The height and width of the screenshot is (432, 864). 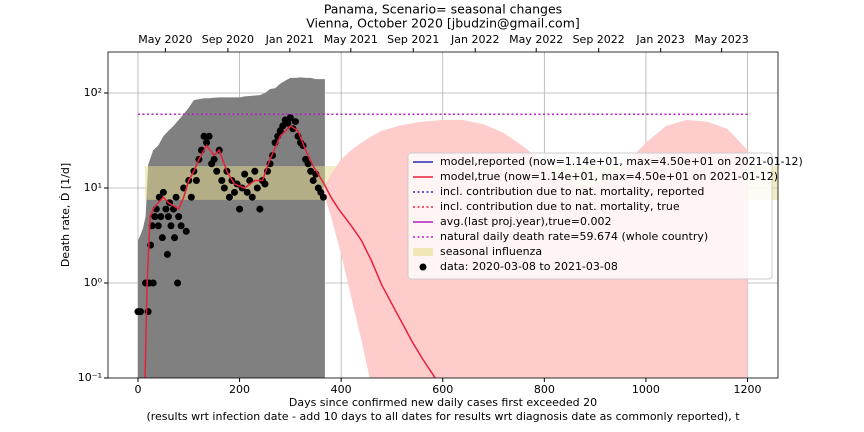 What do you see at coordinates (474, 39) in the screenshot?
I see `x2-tick-label: Jan 2022` at bounding box center [474, 39].